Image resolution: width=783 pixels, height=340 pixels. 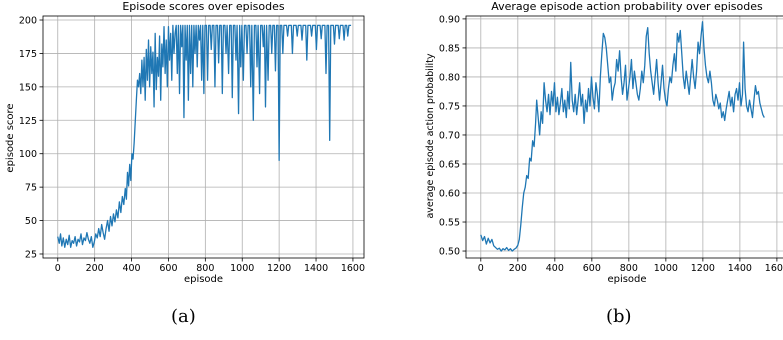 I want to click on y-axis-label: average episode action probability, so click(x=430, y=135).